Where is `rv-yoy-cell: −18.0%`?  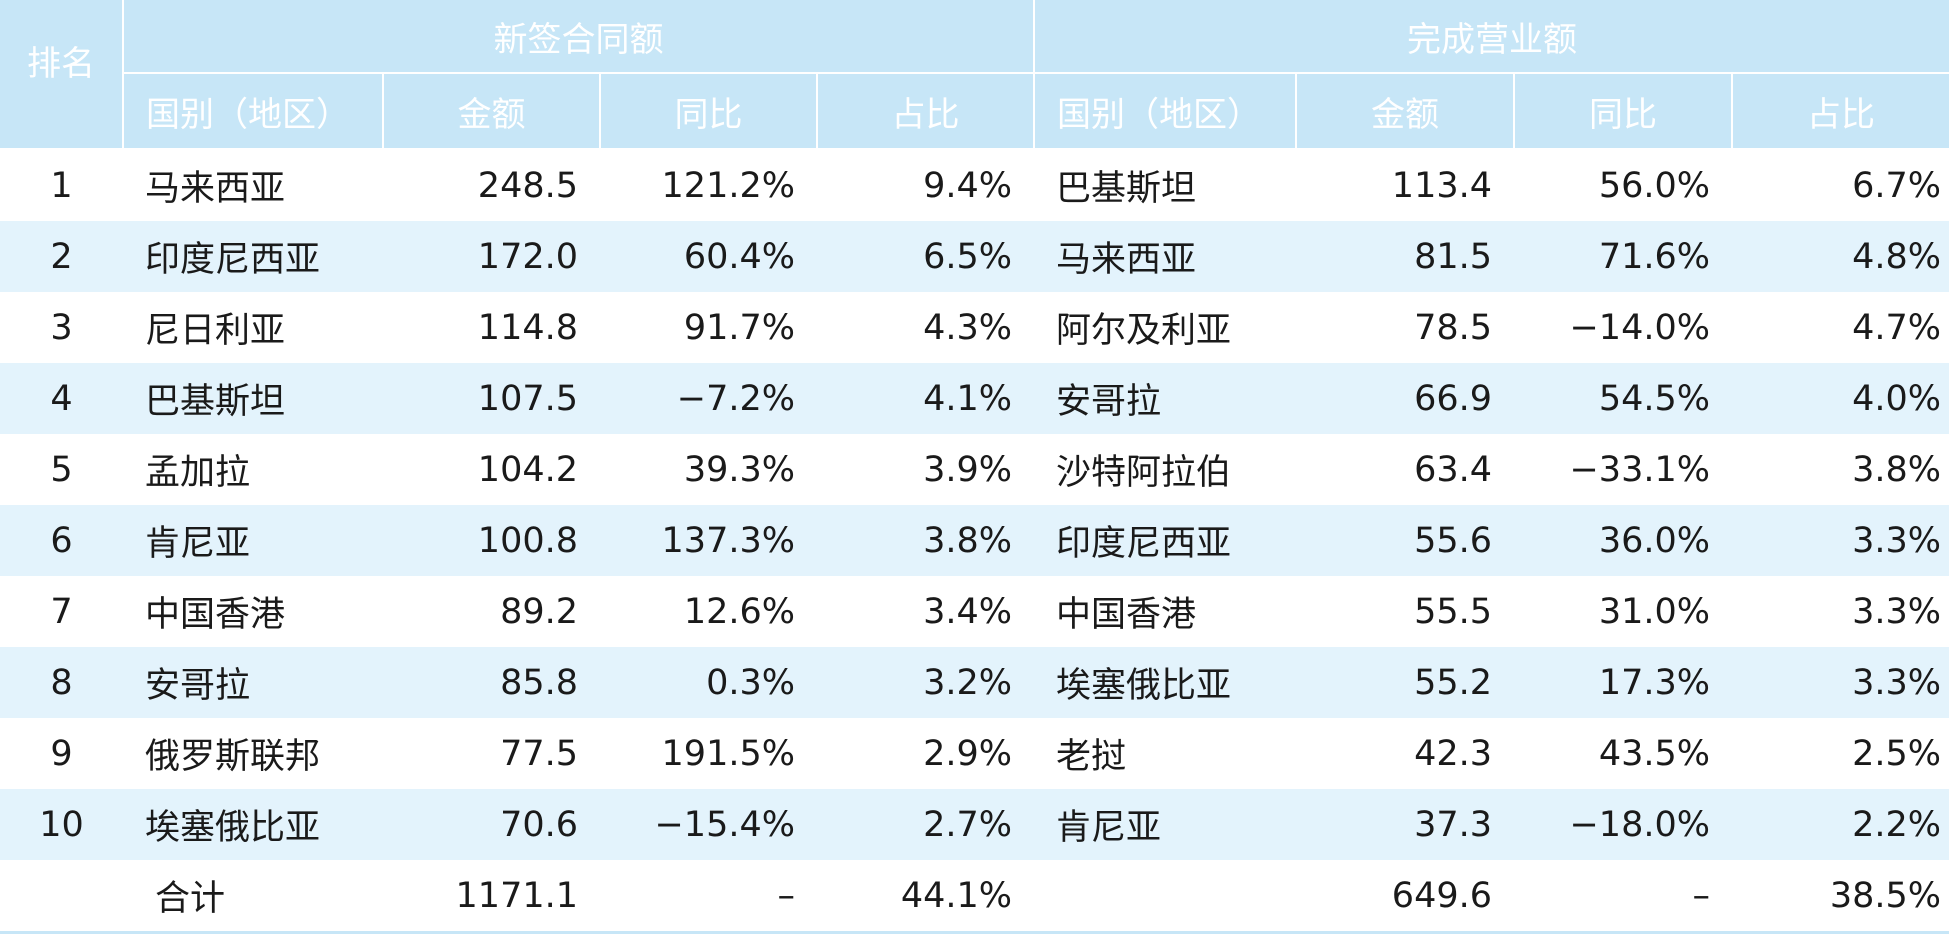 rv-yoy-cell: −18.0% is located at coordinates (1623, 824).